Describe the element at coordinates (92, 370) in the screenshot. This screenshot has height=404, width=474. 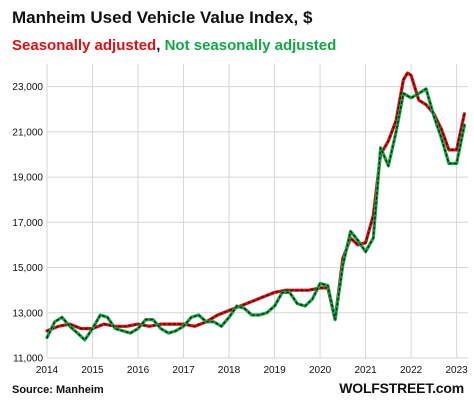
I see `x-tick-label: 2015` at that location.